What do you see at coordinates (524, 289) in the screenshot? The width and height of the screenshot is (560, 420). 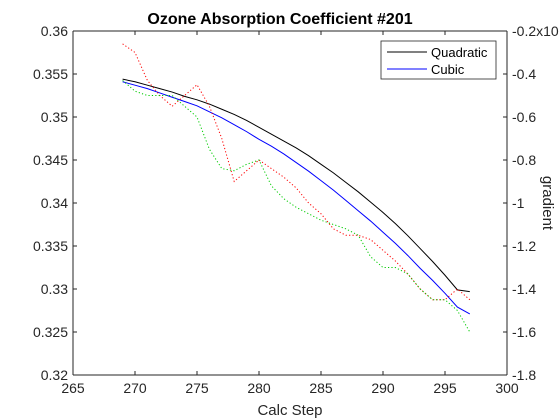 I see `y2-tick-label: -1.4` at bounding box center [524, 289].